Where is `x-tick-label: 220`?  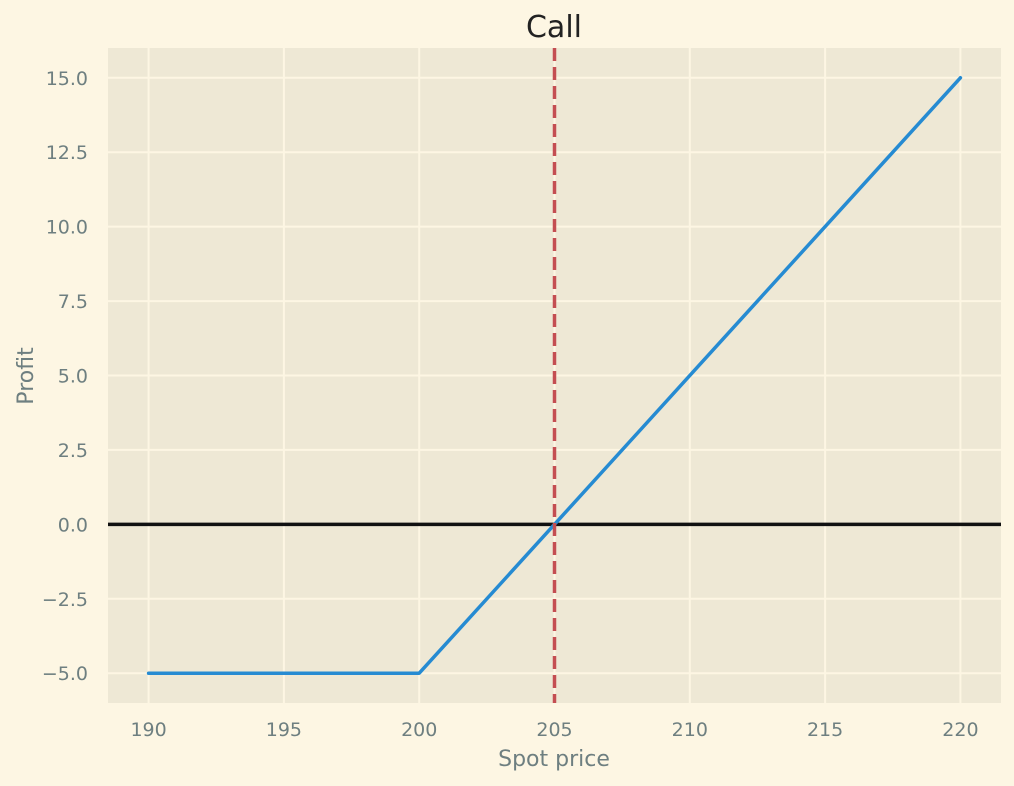
x-tick-label: 220 is located at coordinates (960, 730).